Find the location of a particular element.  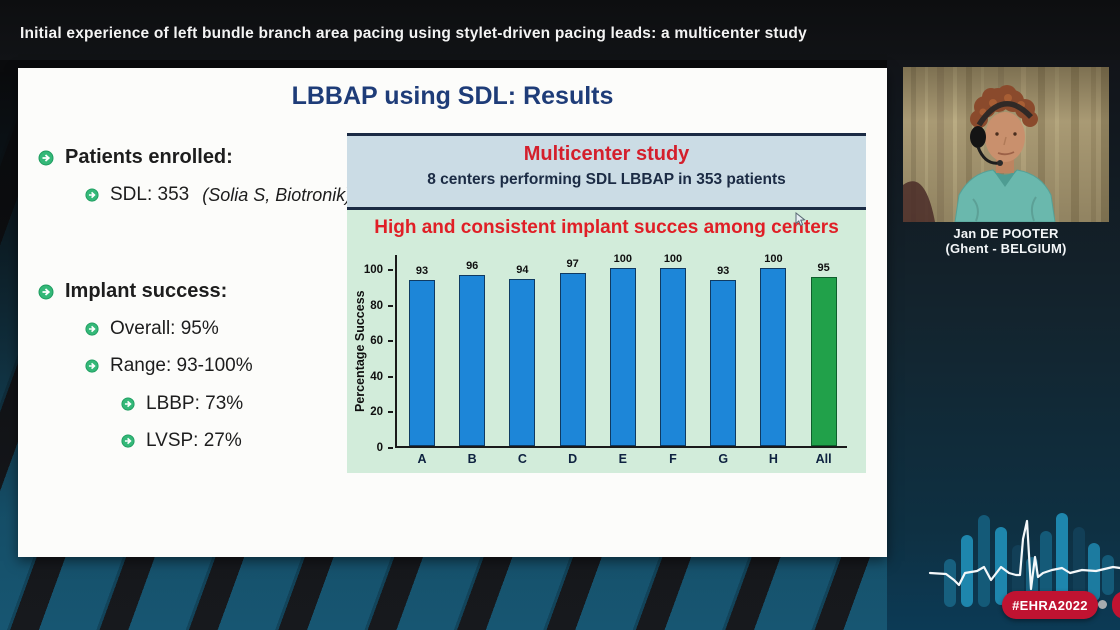

chart-bar-group: 93 A is located at coordinates (422, 360).